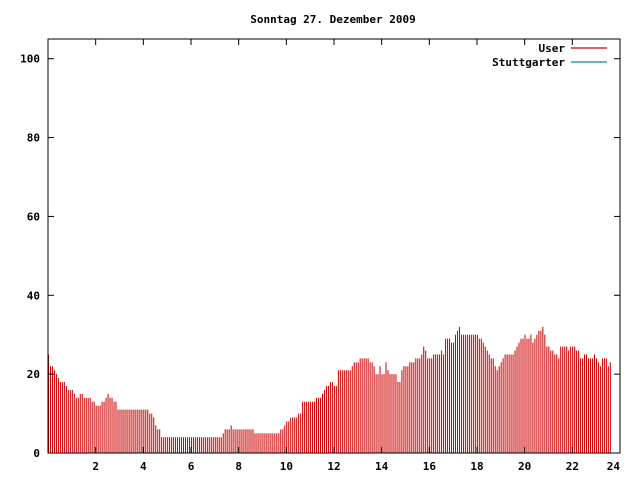  I want to click on chart-title: Sonntag 27. Dezember 2009, so click(333, 19).